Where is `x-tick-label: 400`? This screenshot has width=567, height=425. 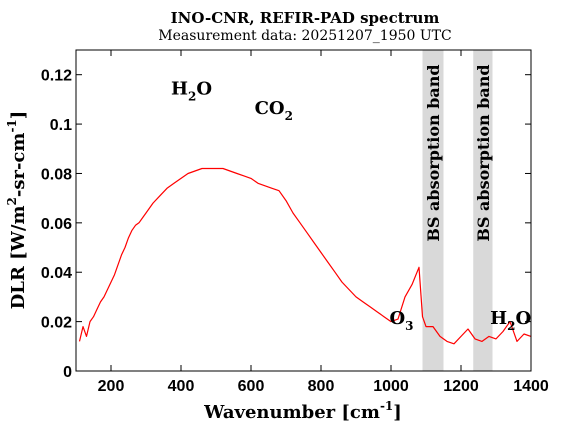
x-tick-label: 400 is located at coordinates (181, 386).